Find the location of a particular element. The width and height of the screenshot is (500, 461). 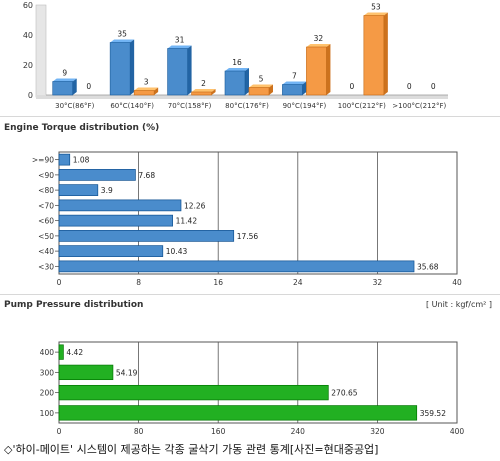

torque-value-label: 10.43 is located at coordinates (177, 251).